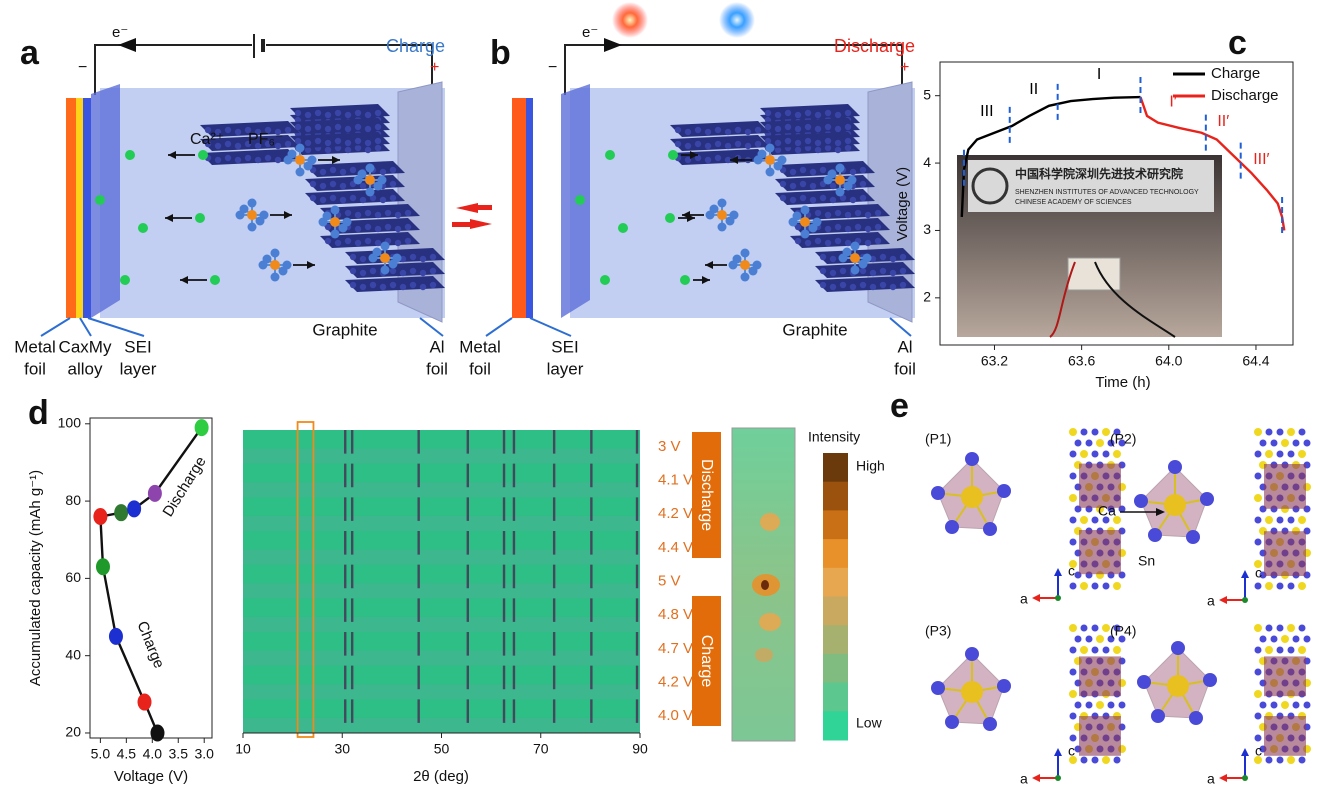  Describe the element at coordinates (85, 368) in the screenshot. I see `cell-label: alloy` at that location.